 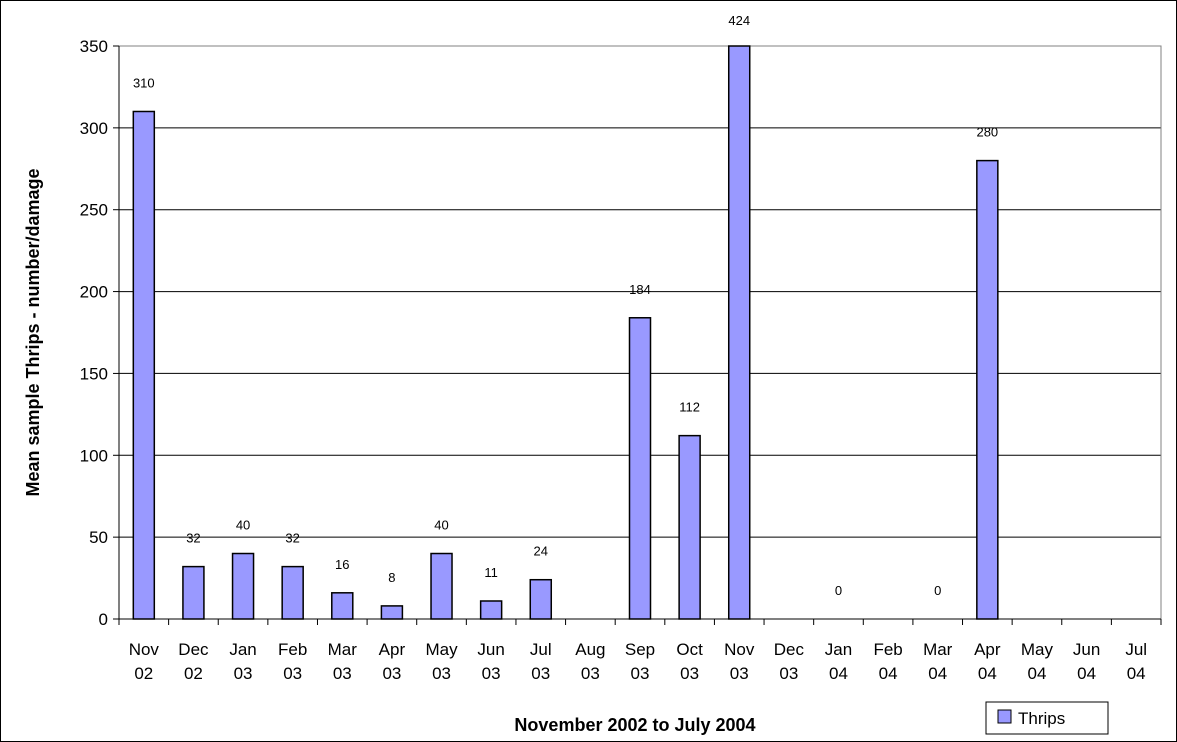 What do you see at coordinates (541, 661) in the screenshot?
I see `x-tick-label: Jul 03` at bounding box center [541, 661].